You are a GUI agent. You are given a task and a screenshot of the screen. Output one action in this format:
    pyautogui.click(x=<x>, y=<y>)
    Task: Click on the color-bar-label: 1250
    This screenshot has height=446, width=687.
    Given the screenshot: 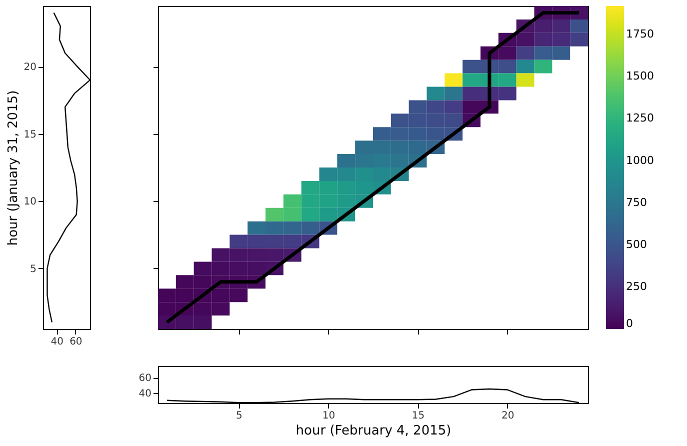 What is the action you would take?
    pyautogui.click(x=640, y=118)
    